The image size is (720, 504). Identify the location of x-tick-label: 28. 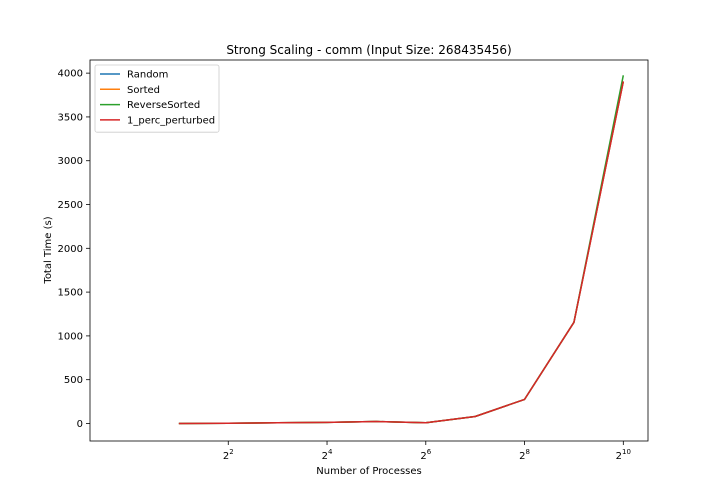
(524, 455).